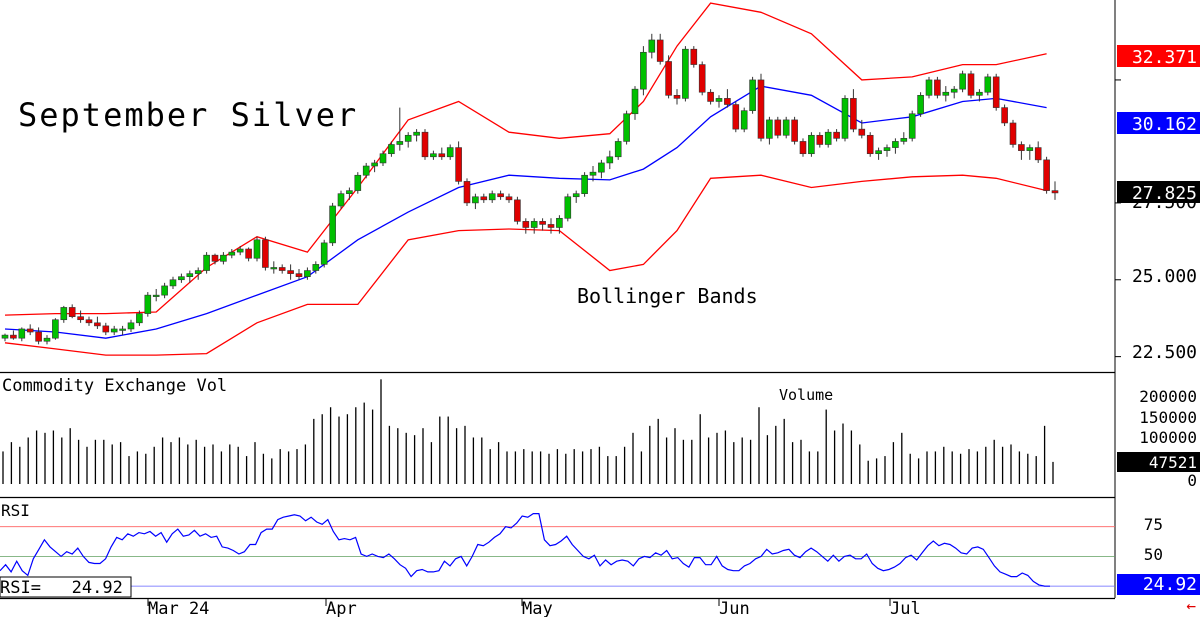 The height and width of the screenshot is (617, 1200). What do you see at coordinates (1164, 124) in the screenshot?
I see `middle-band-tag: 30.162` at bounding box center [1164, 124].